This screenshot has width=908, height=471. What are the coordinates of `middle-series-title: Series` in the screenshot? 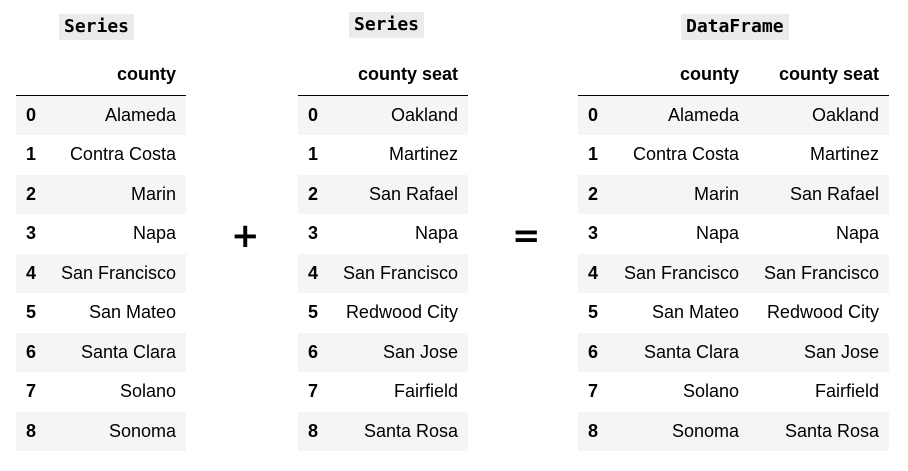 It's located at (387, 25).